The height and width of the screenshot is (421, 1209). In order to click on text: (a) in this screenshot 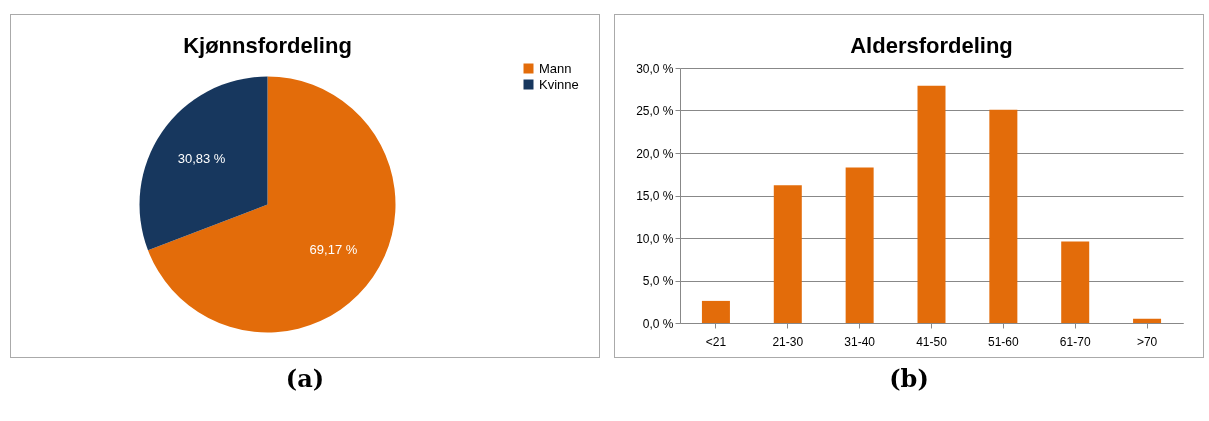, I will do `click(305, 378)`.